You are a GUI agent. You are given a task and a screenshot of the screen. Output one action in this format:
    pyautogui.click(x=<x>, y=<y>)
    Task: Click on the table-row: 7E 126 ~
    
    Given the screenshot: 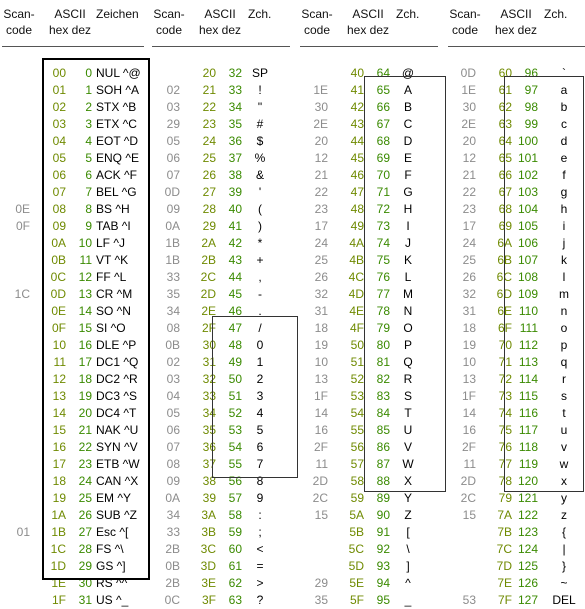 What is the action you would take?
    pyautogui.click(x=515, y=583)
    